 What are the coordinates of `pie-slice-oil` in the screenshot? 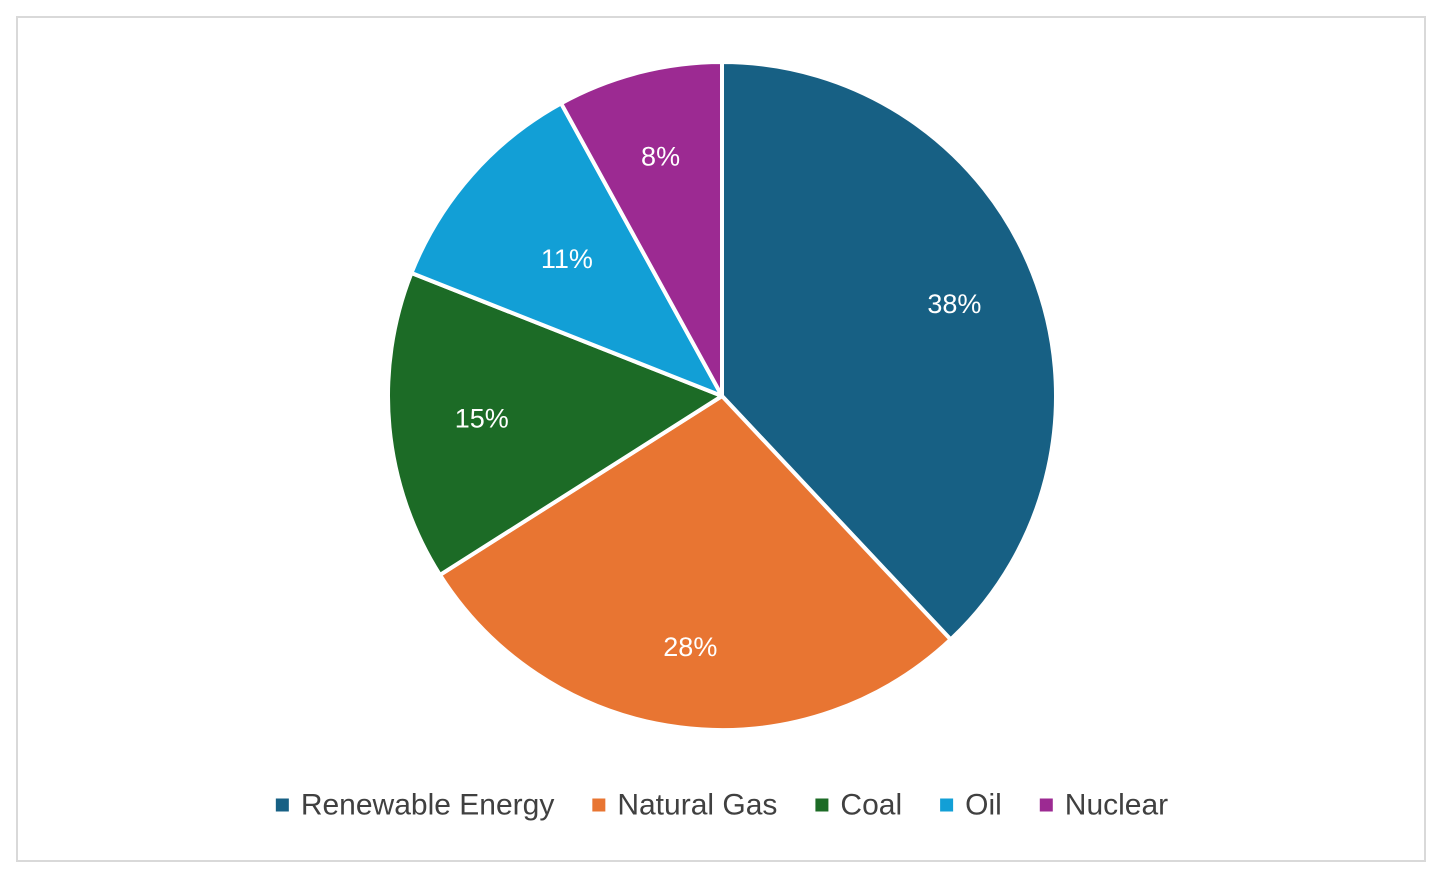 It's located at (566, 249).